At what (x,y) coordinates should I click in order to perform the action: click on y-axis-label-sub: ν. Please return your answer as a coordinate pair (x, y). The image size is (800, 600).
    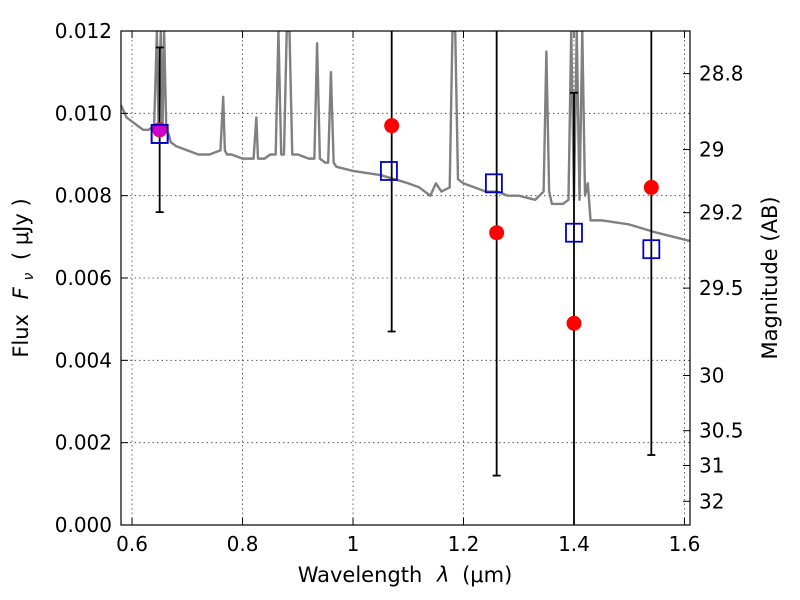
    Looking at the image, I should click on (29, 277).